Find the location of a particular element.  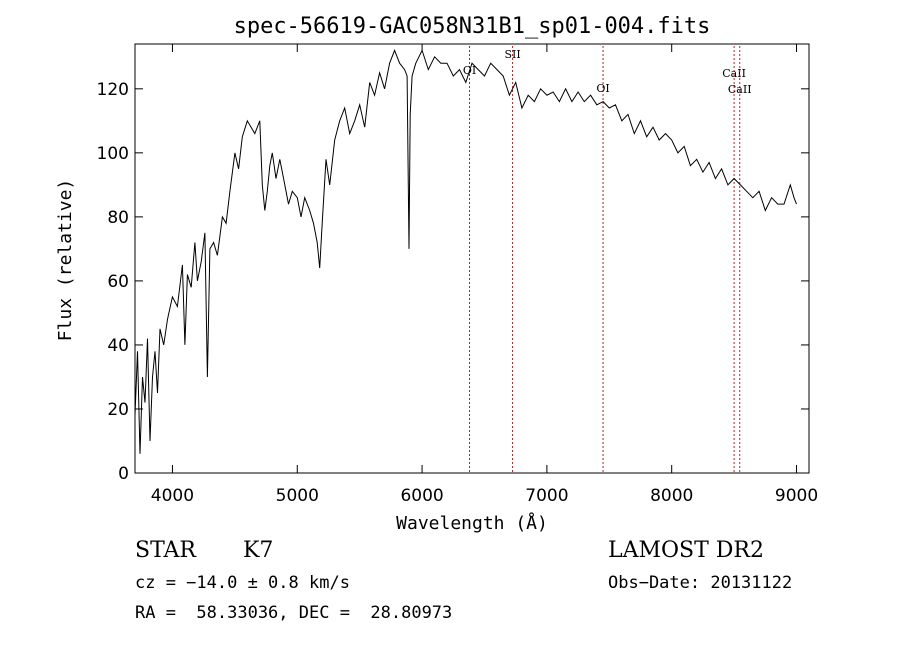

y-tick-label: 60 is located at coordinates (118, 282).